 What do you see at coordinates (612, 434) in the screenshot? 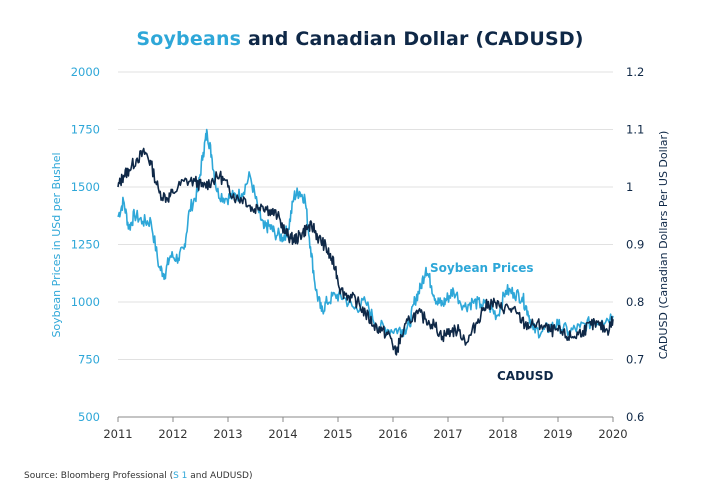
I see `x-tick-label: 2020` at bounding box center [612, 434].